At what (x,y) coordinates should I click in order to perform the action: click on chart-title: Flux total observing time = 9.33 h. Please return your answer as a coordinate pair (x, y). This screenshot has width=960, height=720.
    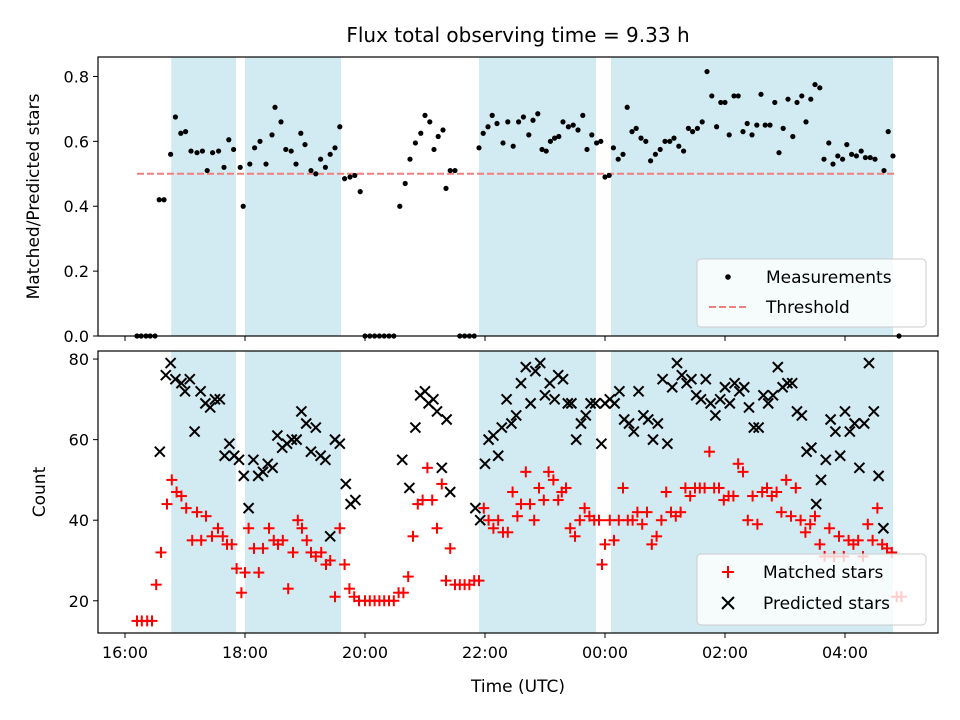
    Looking at the image, I should click on (517, 35).